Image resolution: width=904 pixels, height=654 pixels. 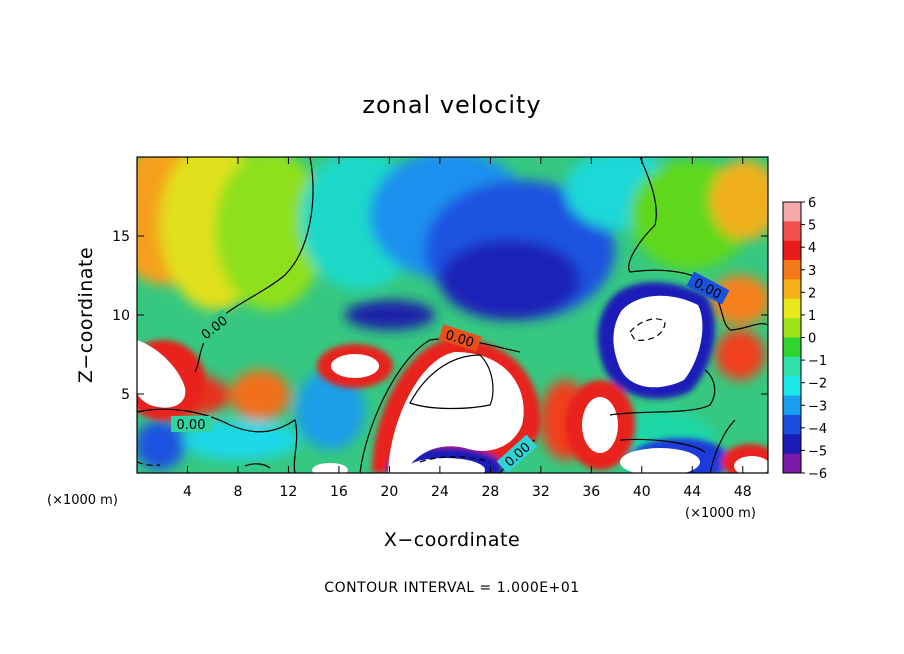 I want to click on colorbar-tick-label: 6, so click(x=812, y=203).